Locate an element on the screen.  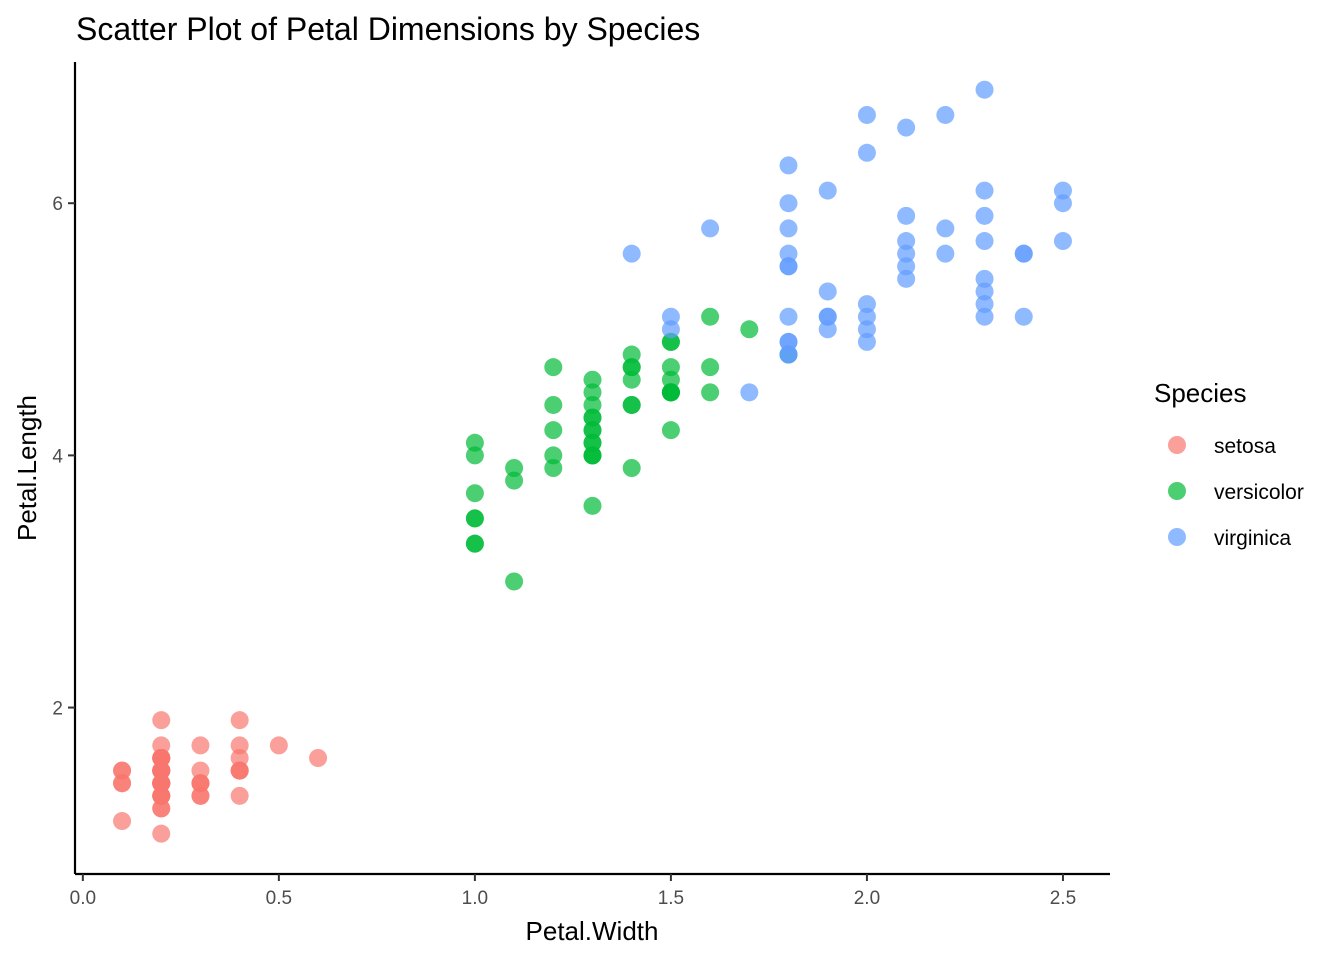
x-tick-label: 0.0 is located at coordinates (83, 898).